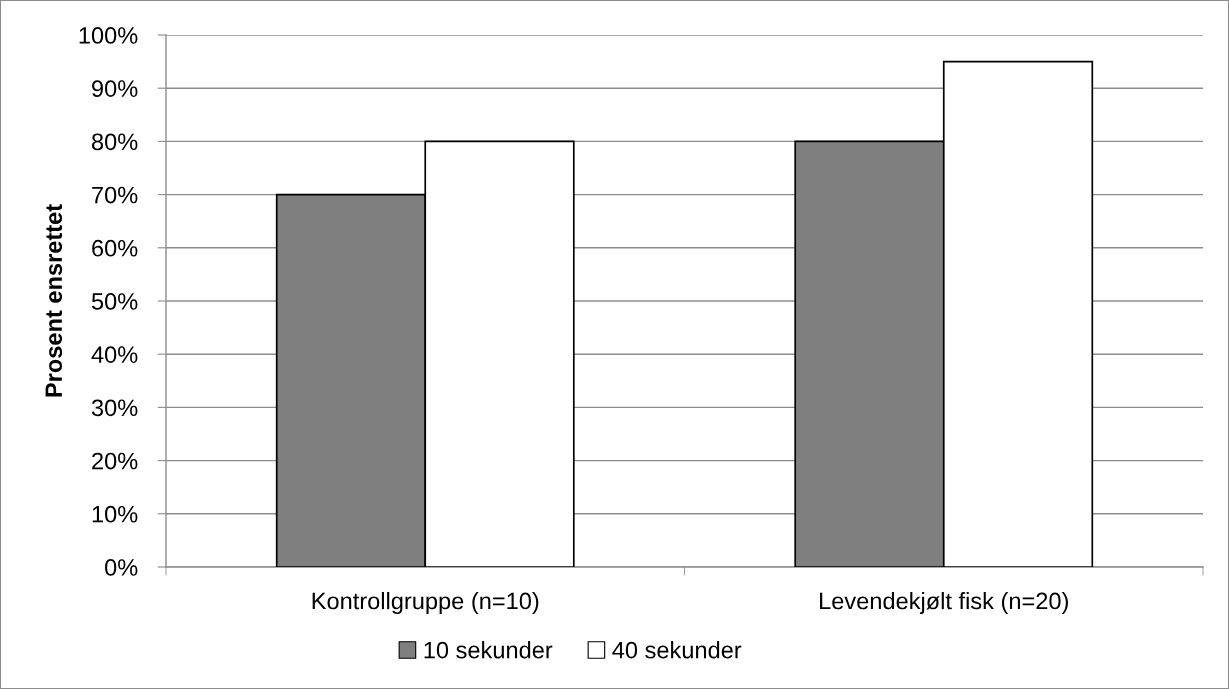  Describe the element at coordinates (115, 88) in the screenshot. I see `y-tick-label: 90%` at that location.